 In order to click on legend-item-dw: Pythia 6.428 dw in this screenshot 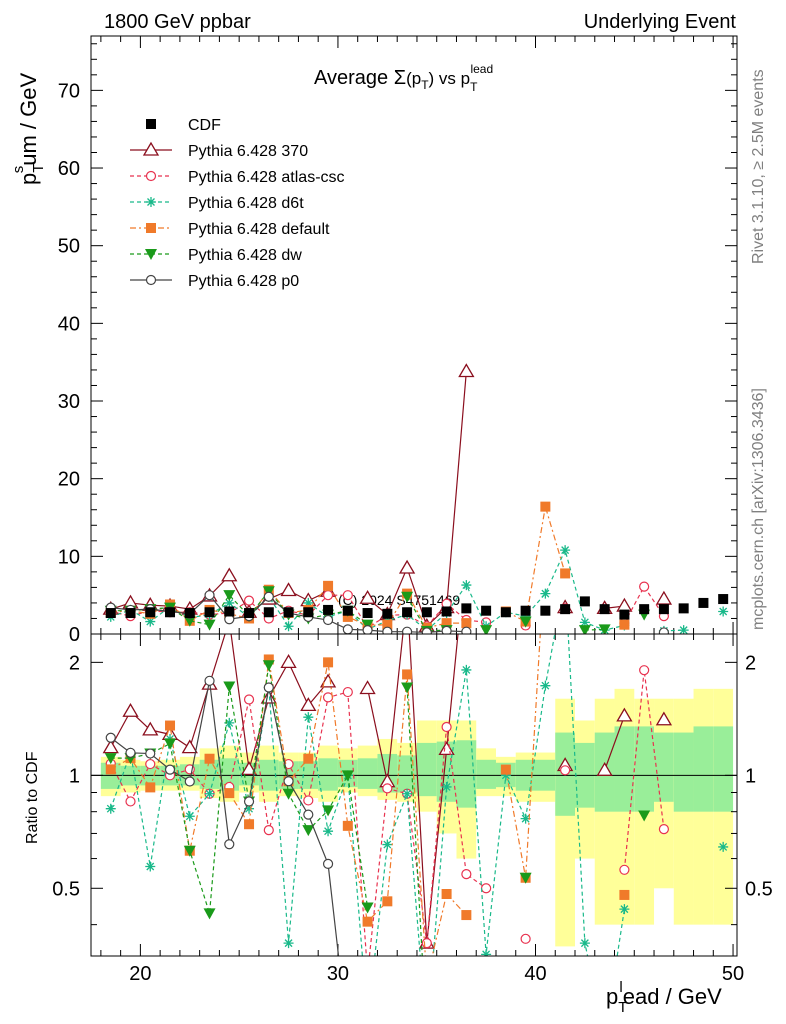, I will do `click(216, 255)`.